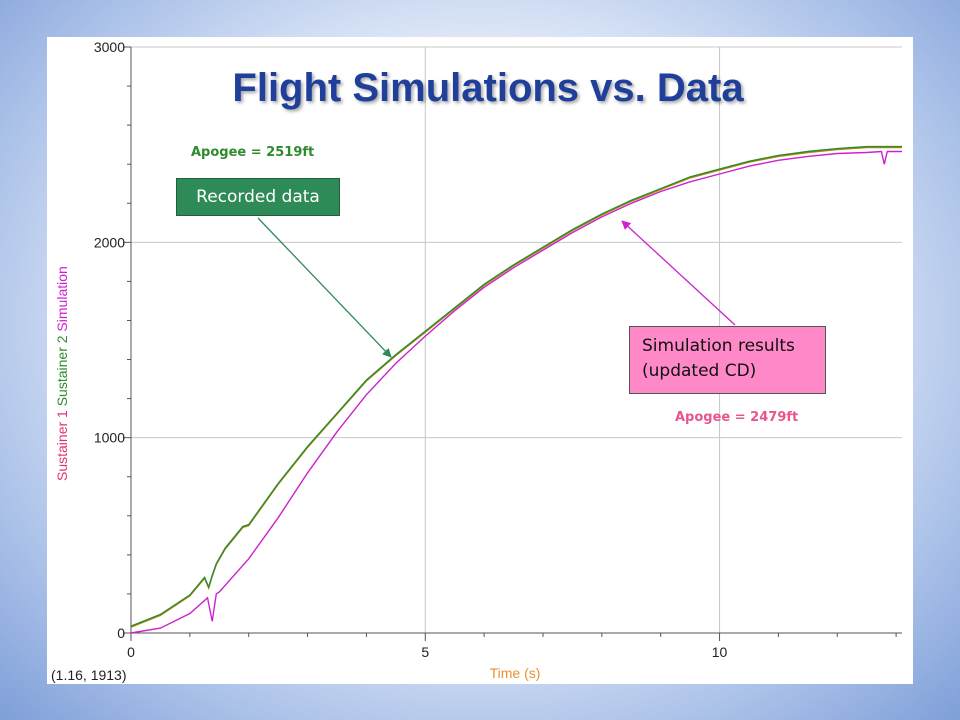  I want to click on x-tick-label: 10, so click(720, 652).